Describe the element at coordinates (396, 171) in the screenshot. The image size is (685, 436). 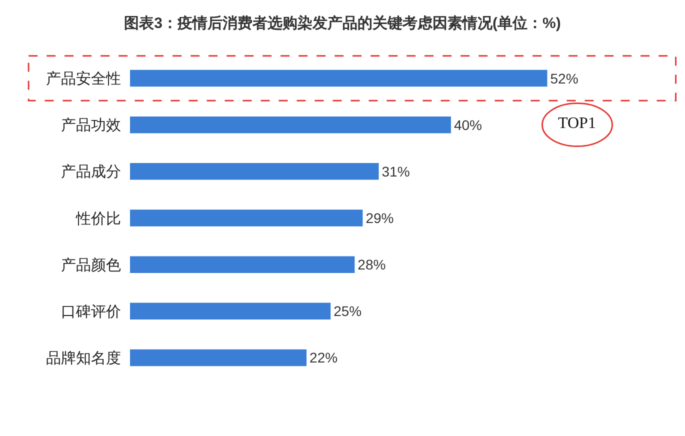
I see `data-label: 31%` at that location.